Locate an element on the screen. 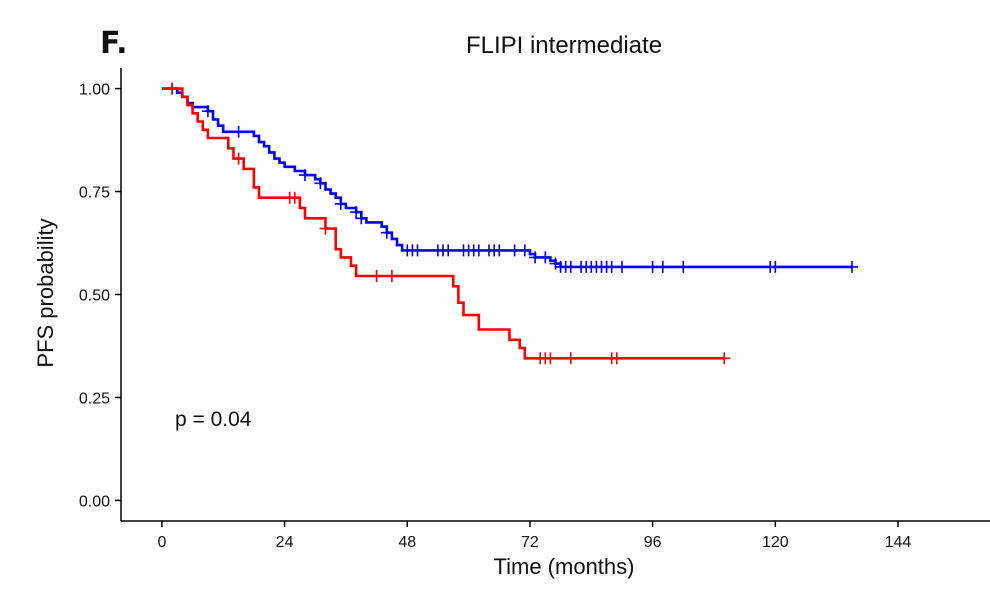 This screenshot has height=589, width=990. y-ticks: 0.00 0.25 0.50 0.75 1.00 is located at coordinates (100, 296).